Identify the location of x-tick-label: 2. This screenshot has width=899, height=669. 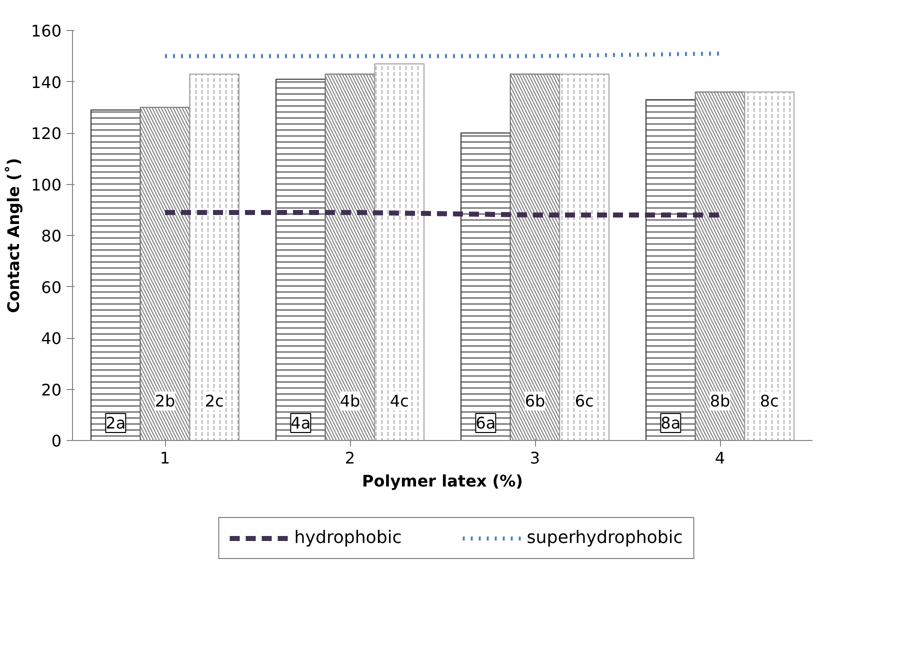
(350, 458).